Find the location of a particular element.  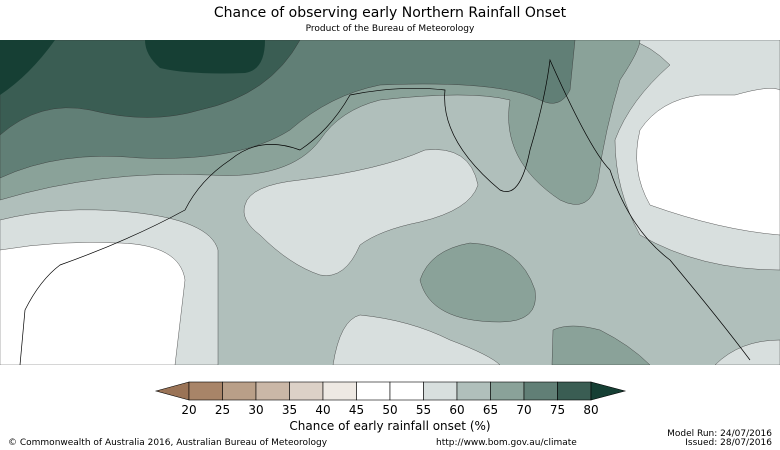

colorbar-tick: 50 is located at coordinates (390, 410).